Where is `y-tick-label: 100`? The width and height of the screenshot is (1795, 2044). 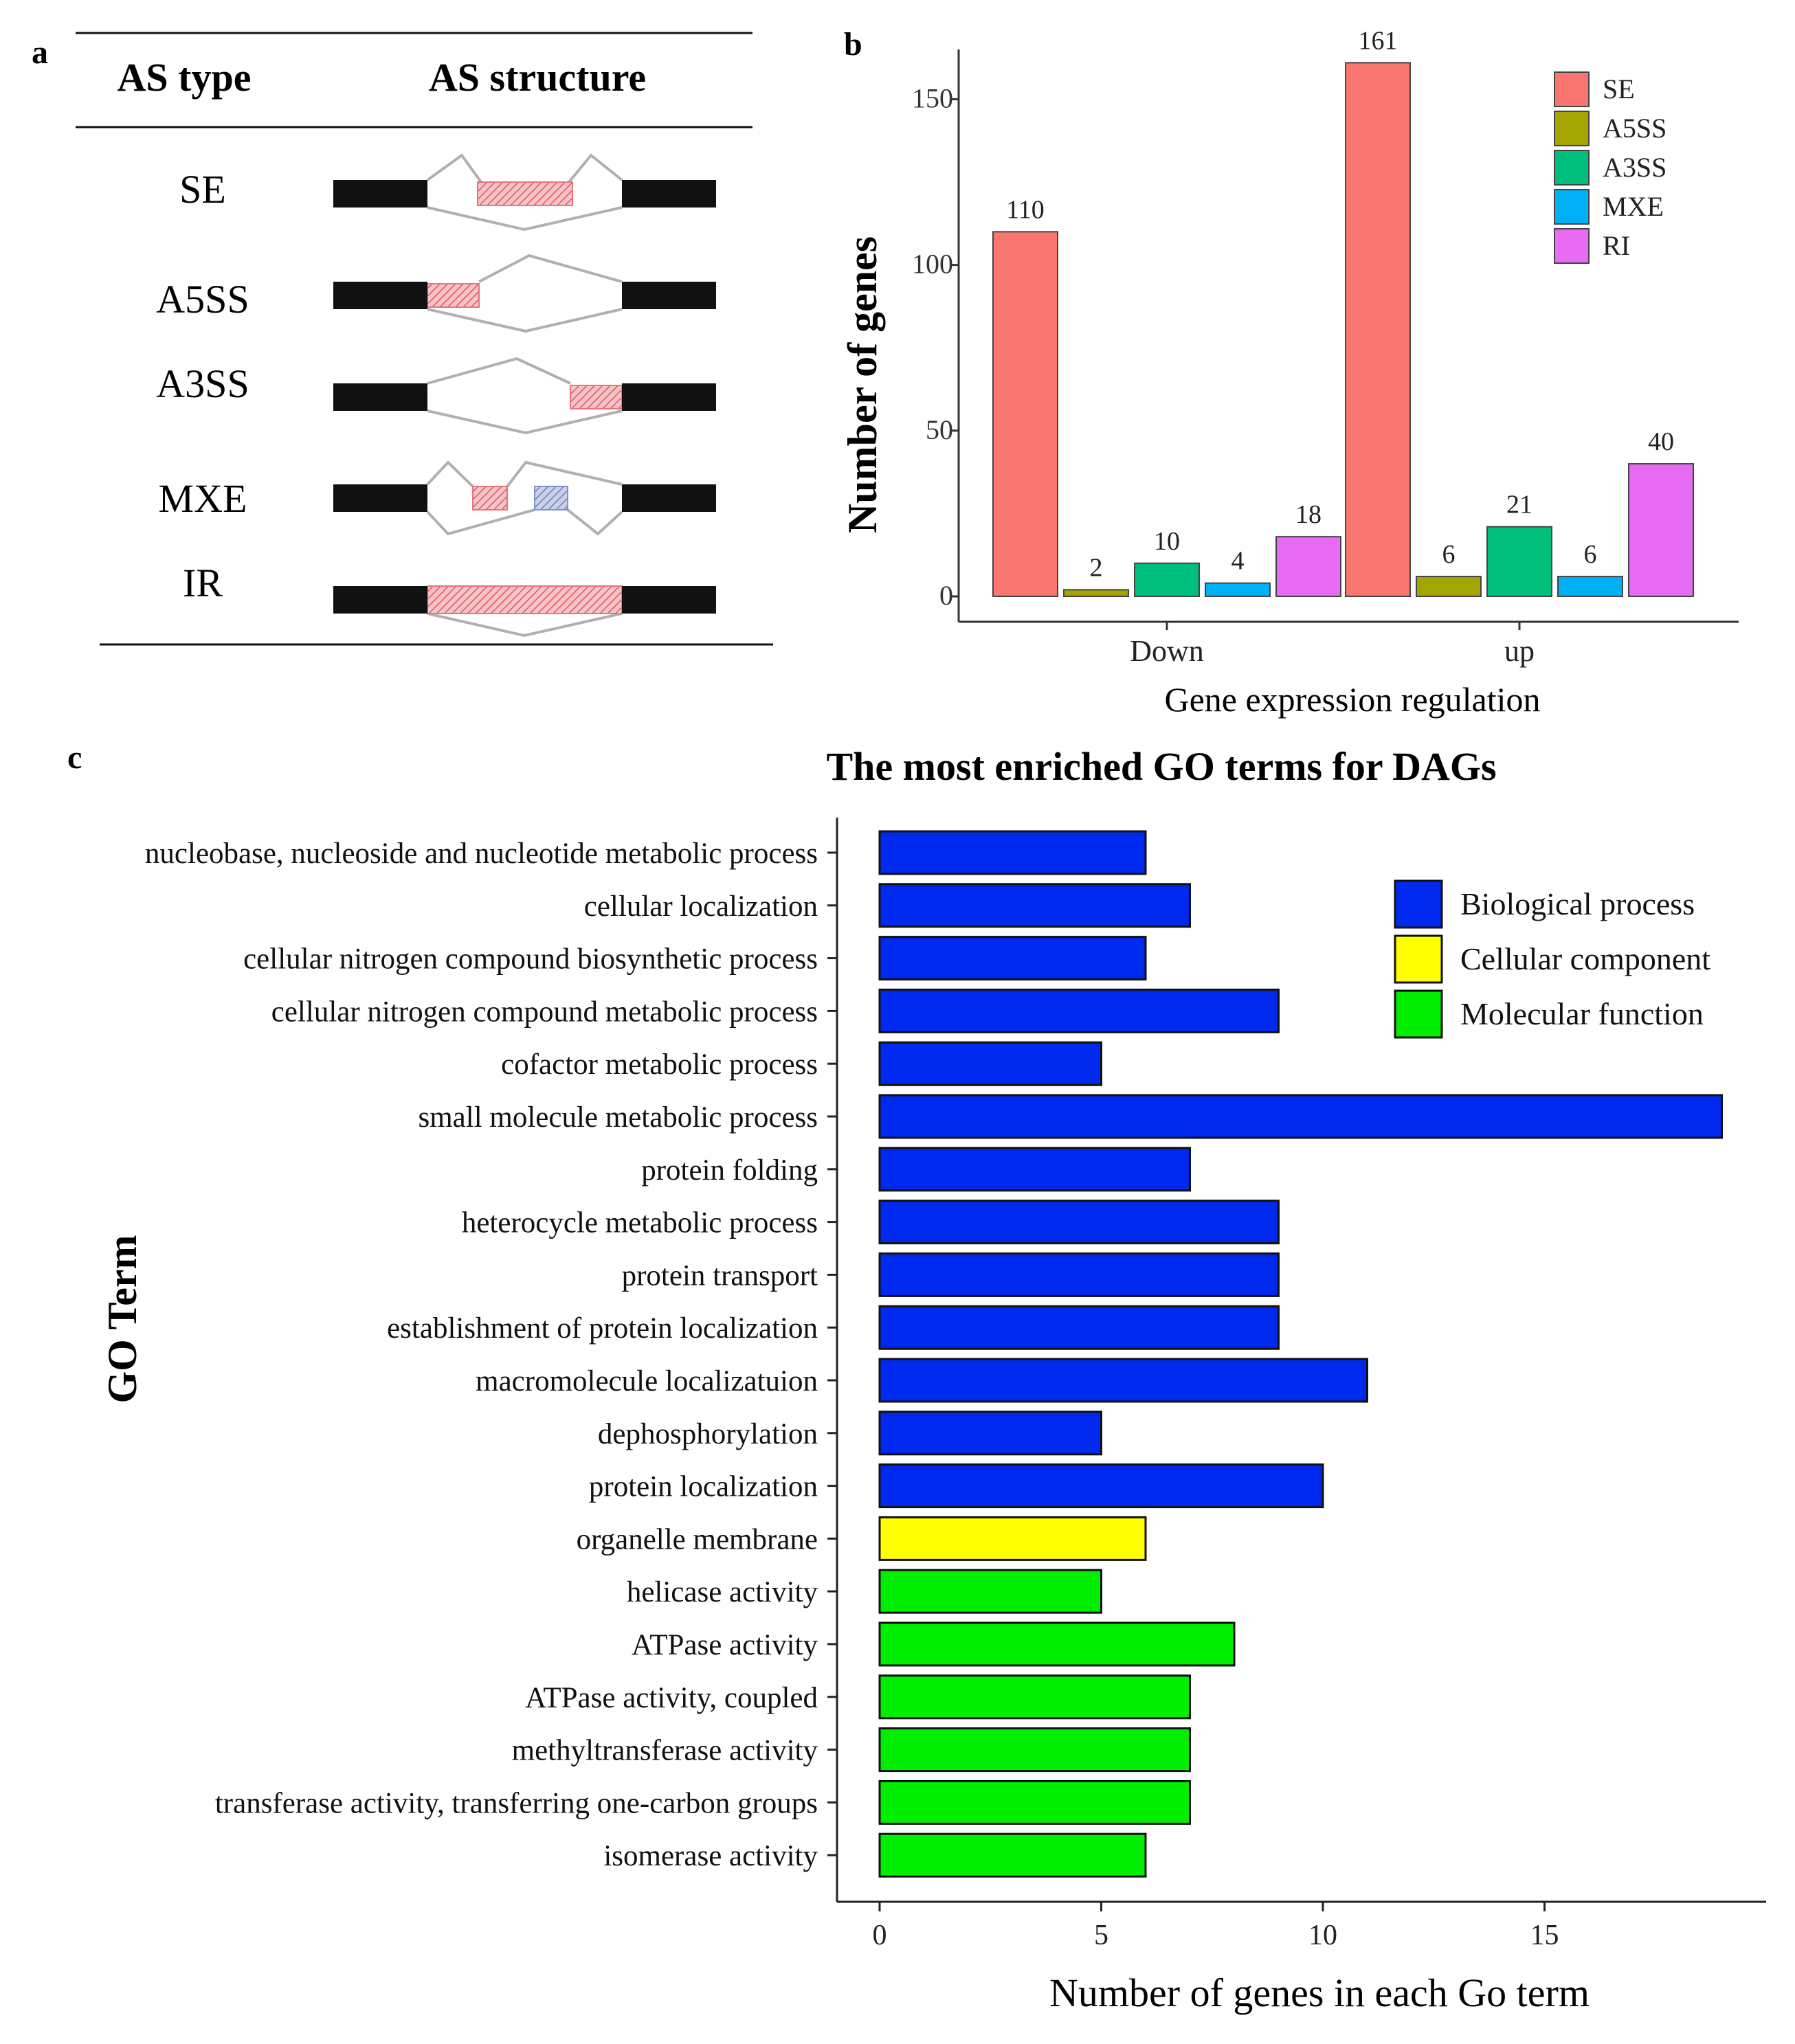
y-tick-label: 100 is located at coordinates (933, 264).